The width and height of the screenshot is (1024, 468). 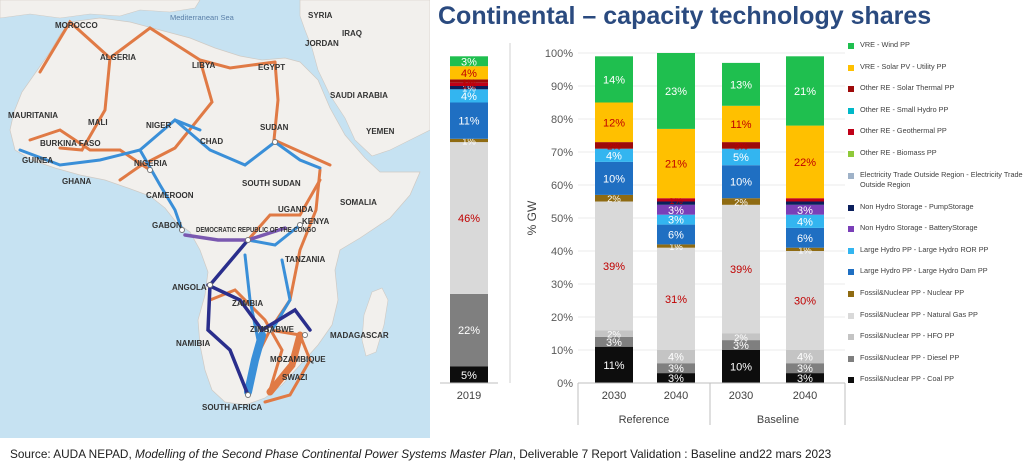 What do you see at coordinates (562, 252) in the screenshot?
I see `y-tick-label: 40%` at bounding box center [562, 252].